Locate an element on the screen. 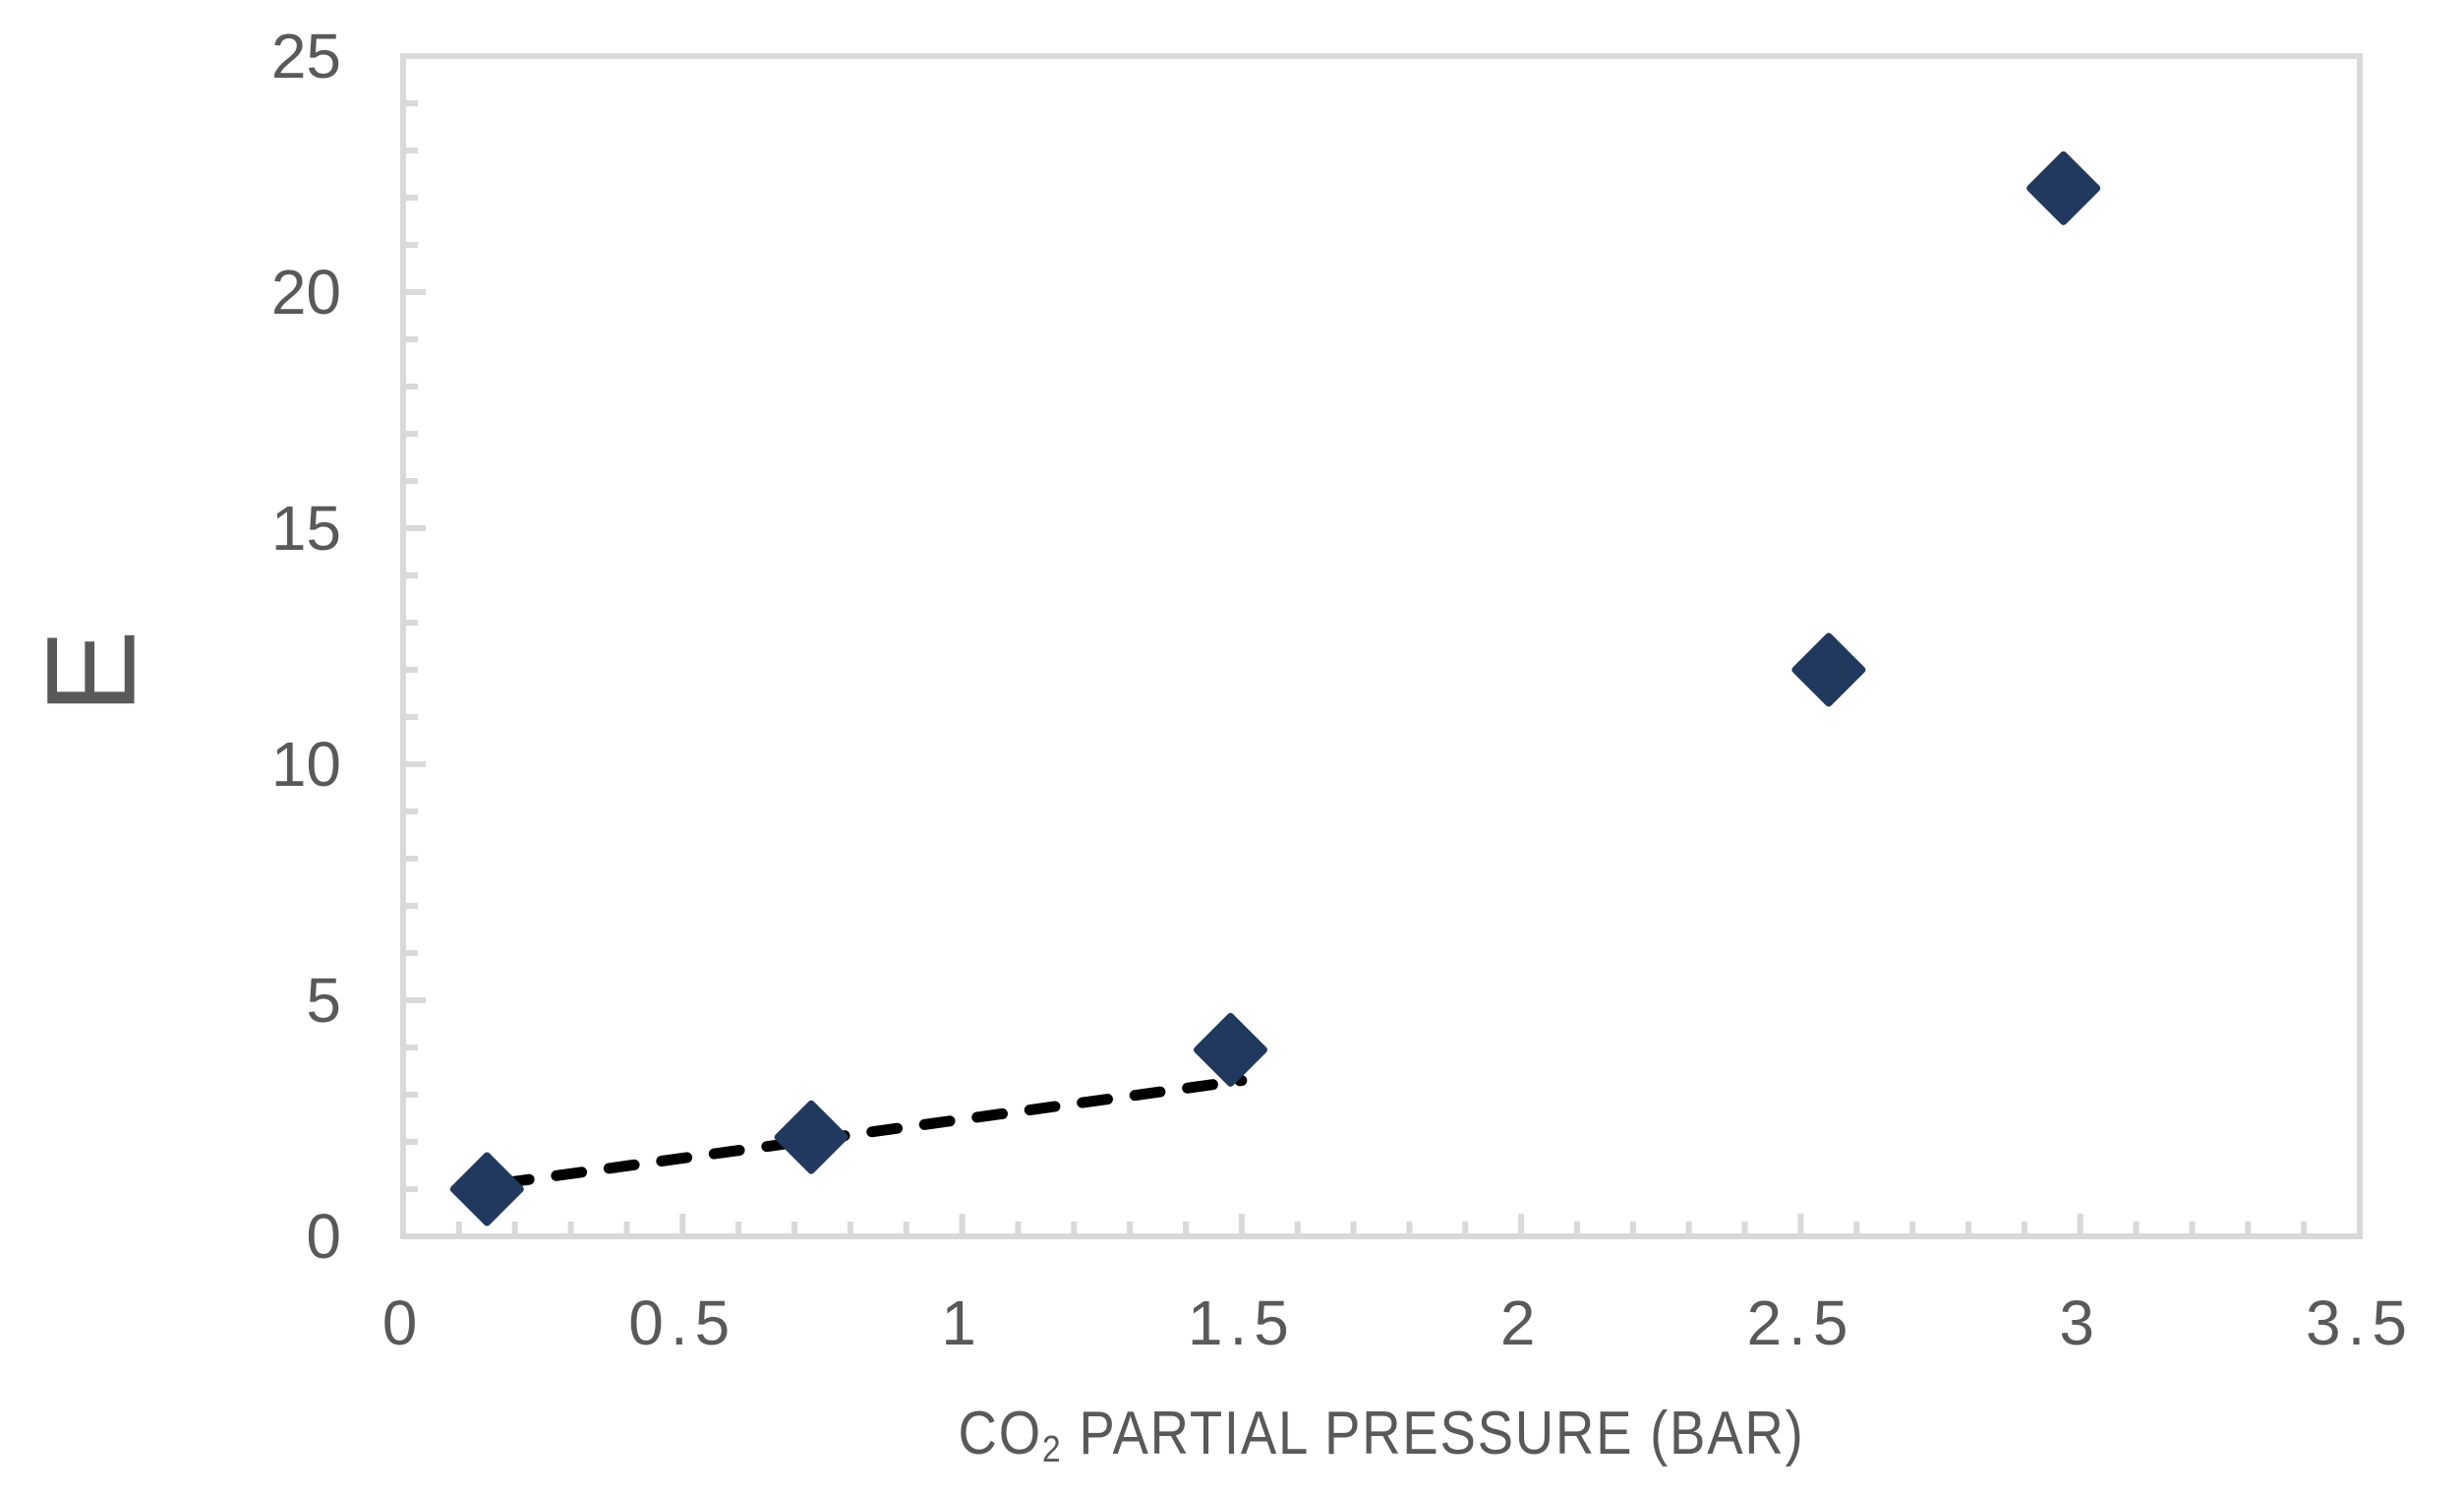 The image size is (2464, 1495). x-axis-title: CO2 PARTIAL PRESSURE (BAR) is located at coordinates (1381, 1435).